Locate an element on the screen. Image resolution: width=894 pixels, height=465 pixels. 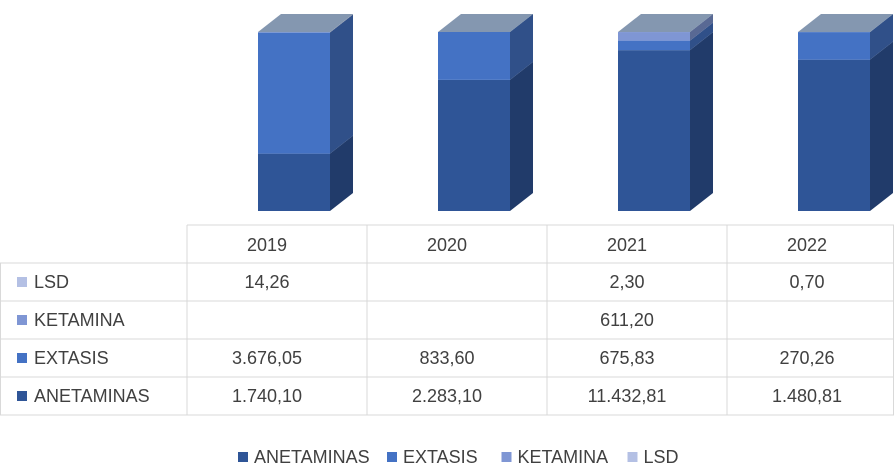
table-row-label: KETAMINA is located at coordinates (79, 320).